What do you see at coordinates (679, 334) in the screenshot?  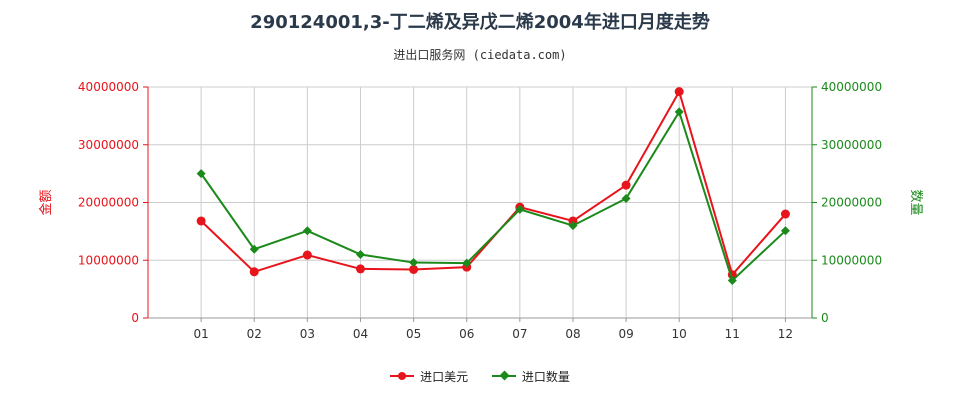 I see `x-tick-label: 10` at bounding box center [679, 334].